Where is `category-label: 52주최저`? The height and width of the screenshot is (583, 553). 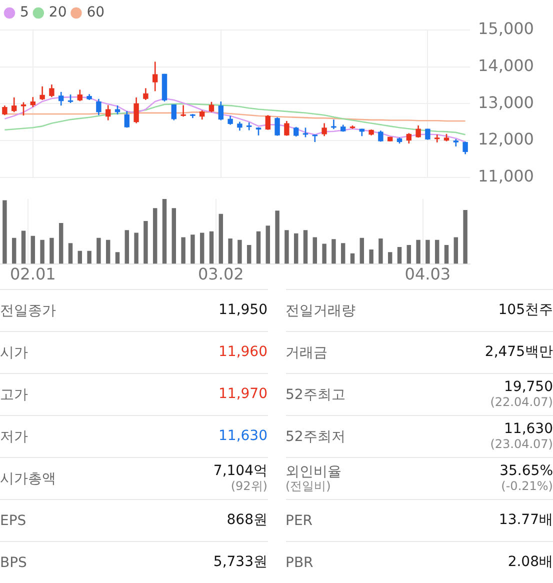 category-label: 52주최저 is located at coordinates (316, 436).